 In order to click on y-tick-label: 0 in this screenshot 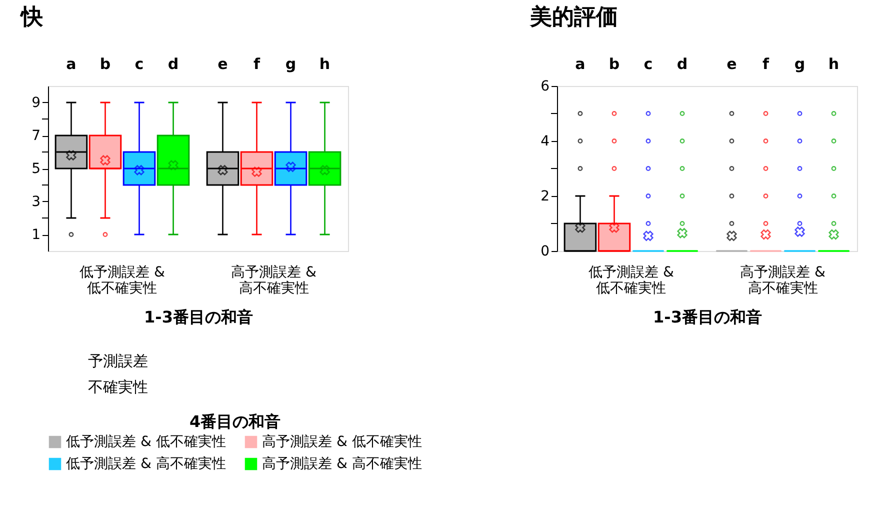, I will do `click(545, 252)`.